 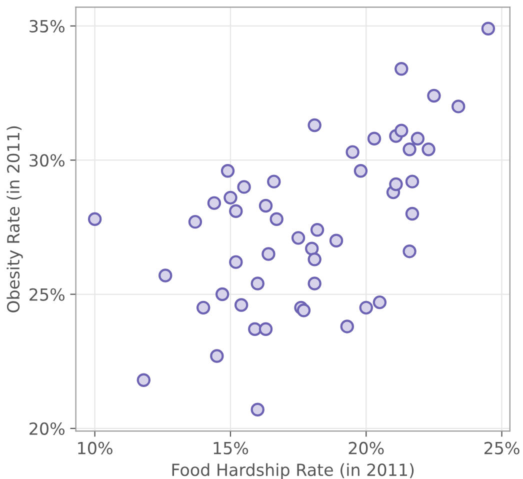 I want to click on x-axis-title: Food Hardship Rate (in 2011), so click(x=293, y=471).